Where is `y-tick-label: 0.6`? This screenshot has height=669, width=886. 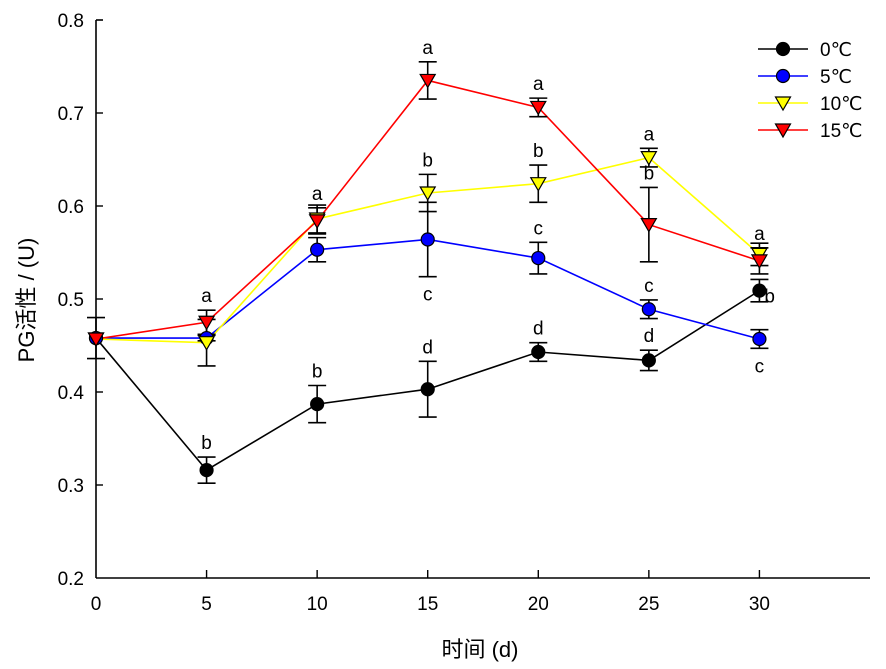 y-tick-label: 0.6 is located at coordinates (71, 207).